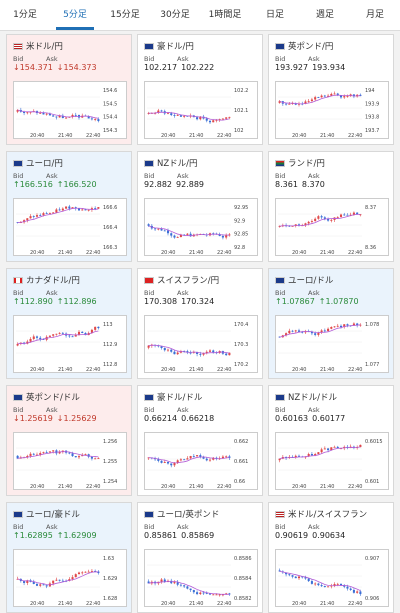  I want to click on price-chart: 113 112.9 112.8 20:40 21:40 22:40, so click(70, 344).